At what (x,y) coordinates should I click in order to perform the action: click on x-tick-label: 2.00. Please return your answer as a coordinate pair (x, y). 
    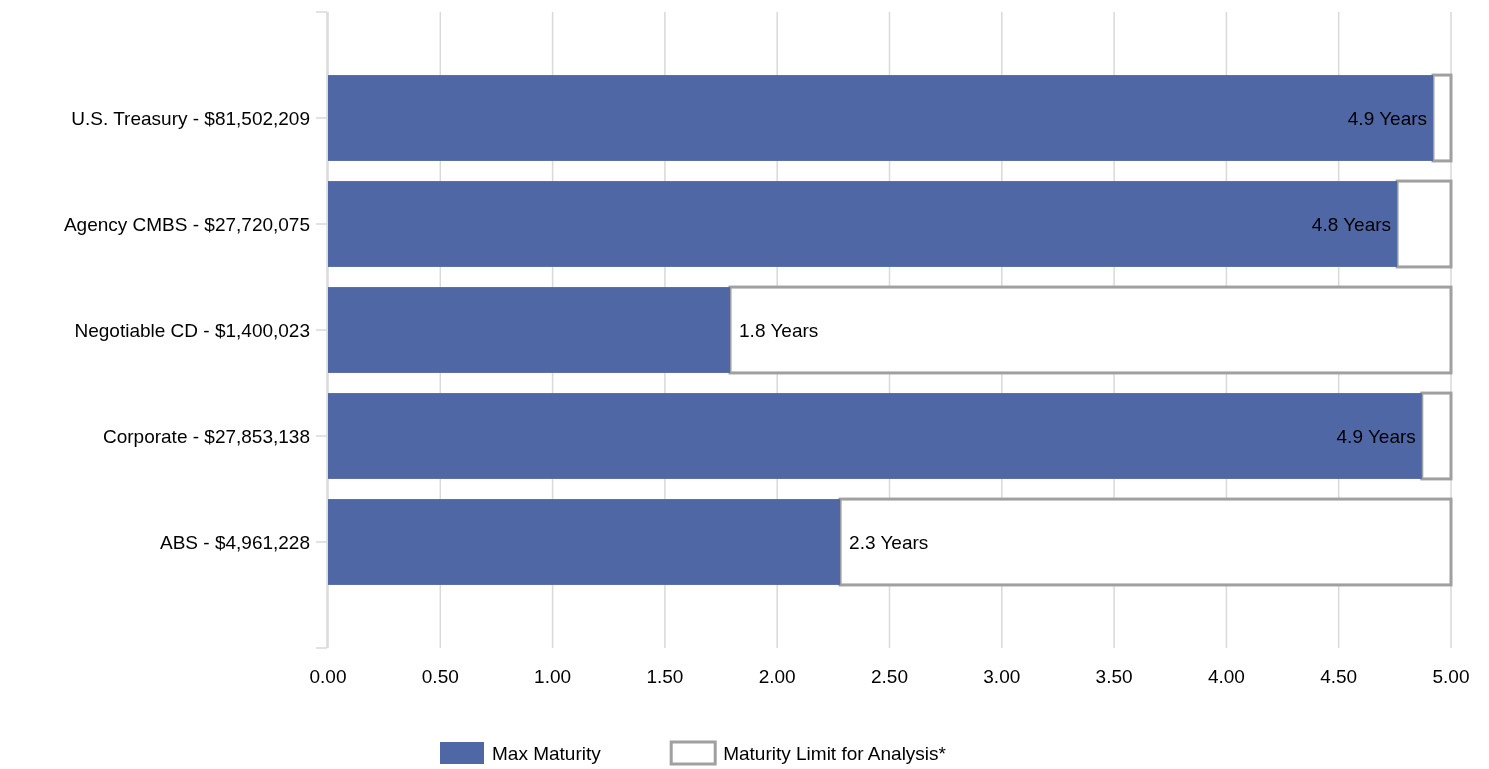
    Looking at the image, I should click on (777, 676).